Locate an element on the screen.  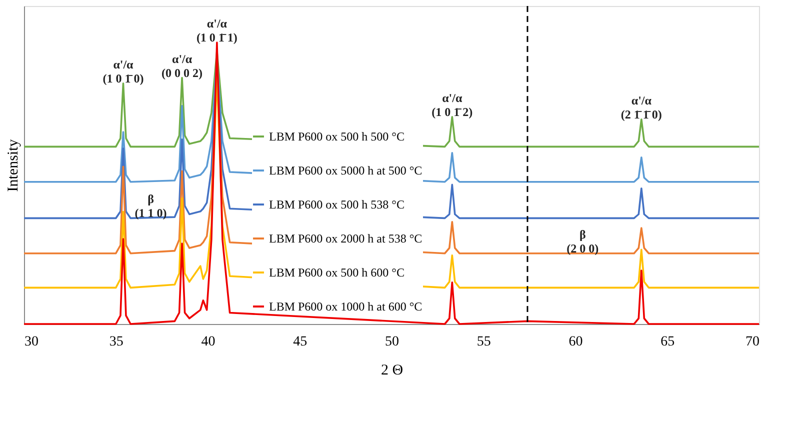
x-tick-label: 65 is located at coordinates (667, 342).